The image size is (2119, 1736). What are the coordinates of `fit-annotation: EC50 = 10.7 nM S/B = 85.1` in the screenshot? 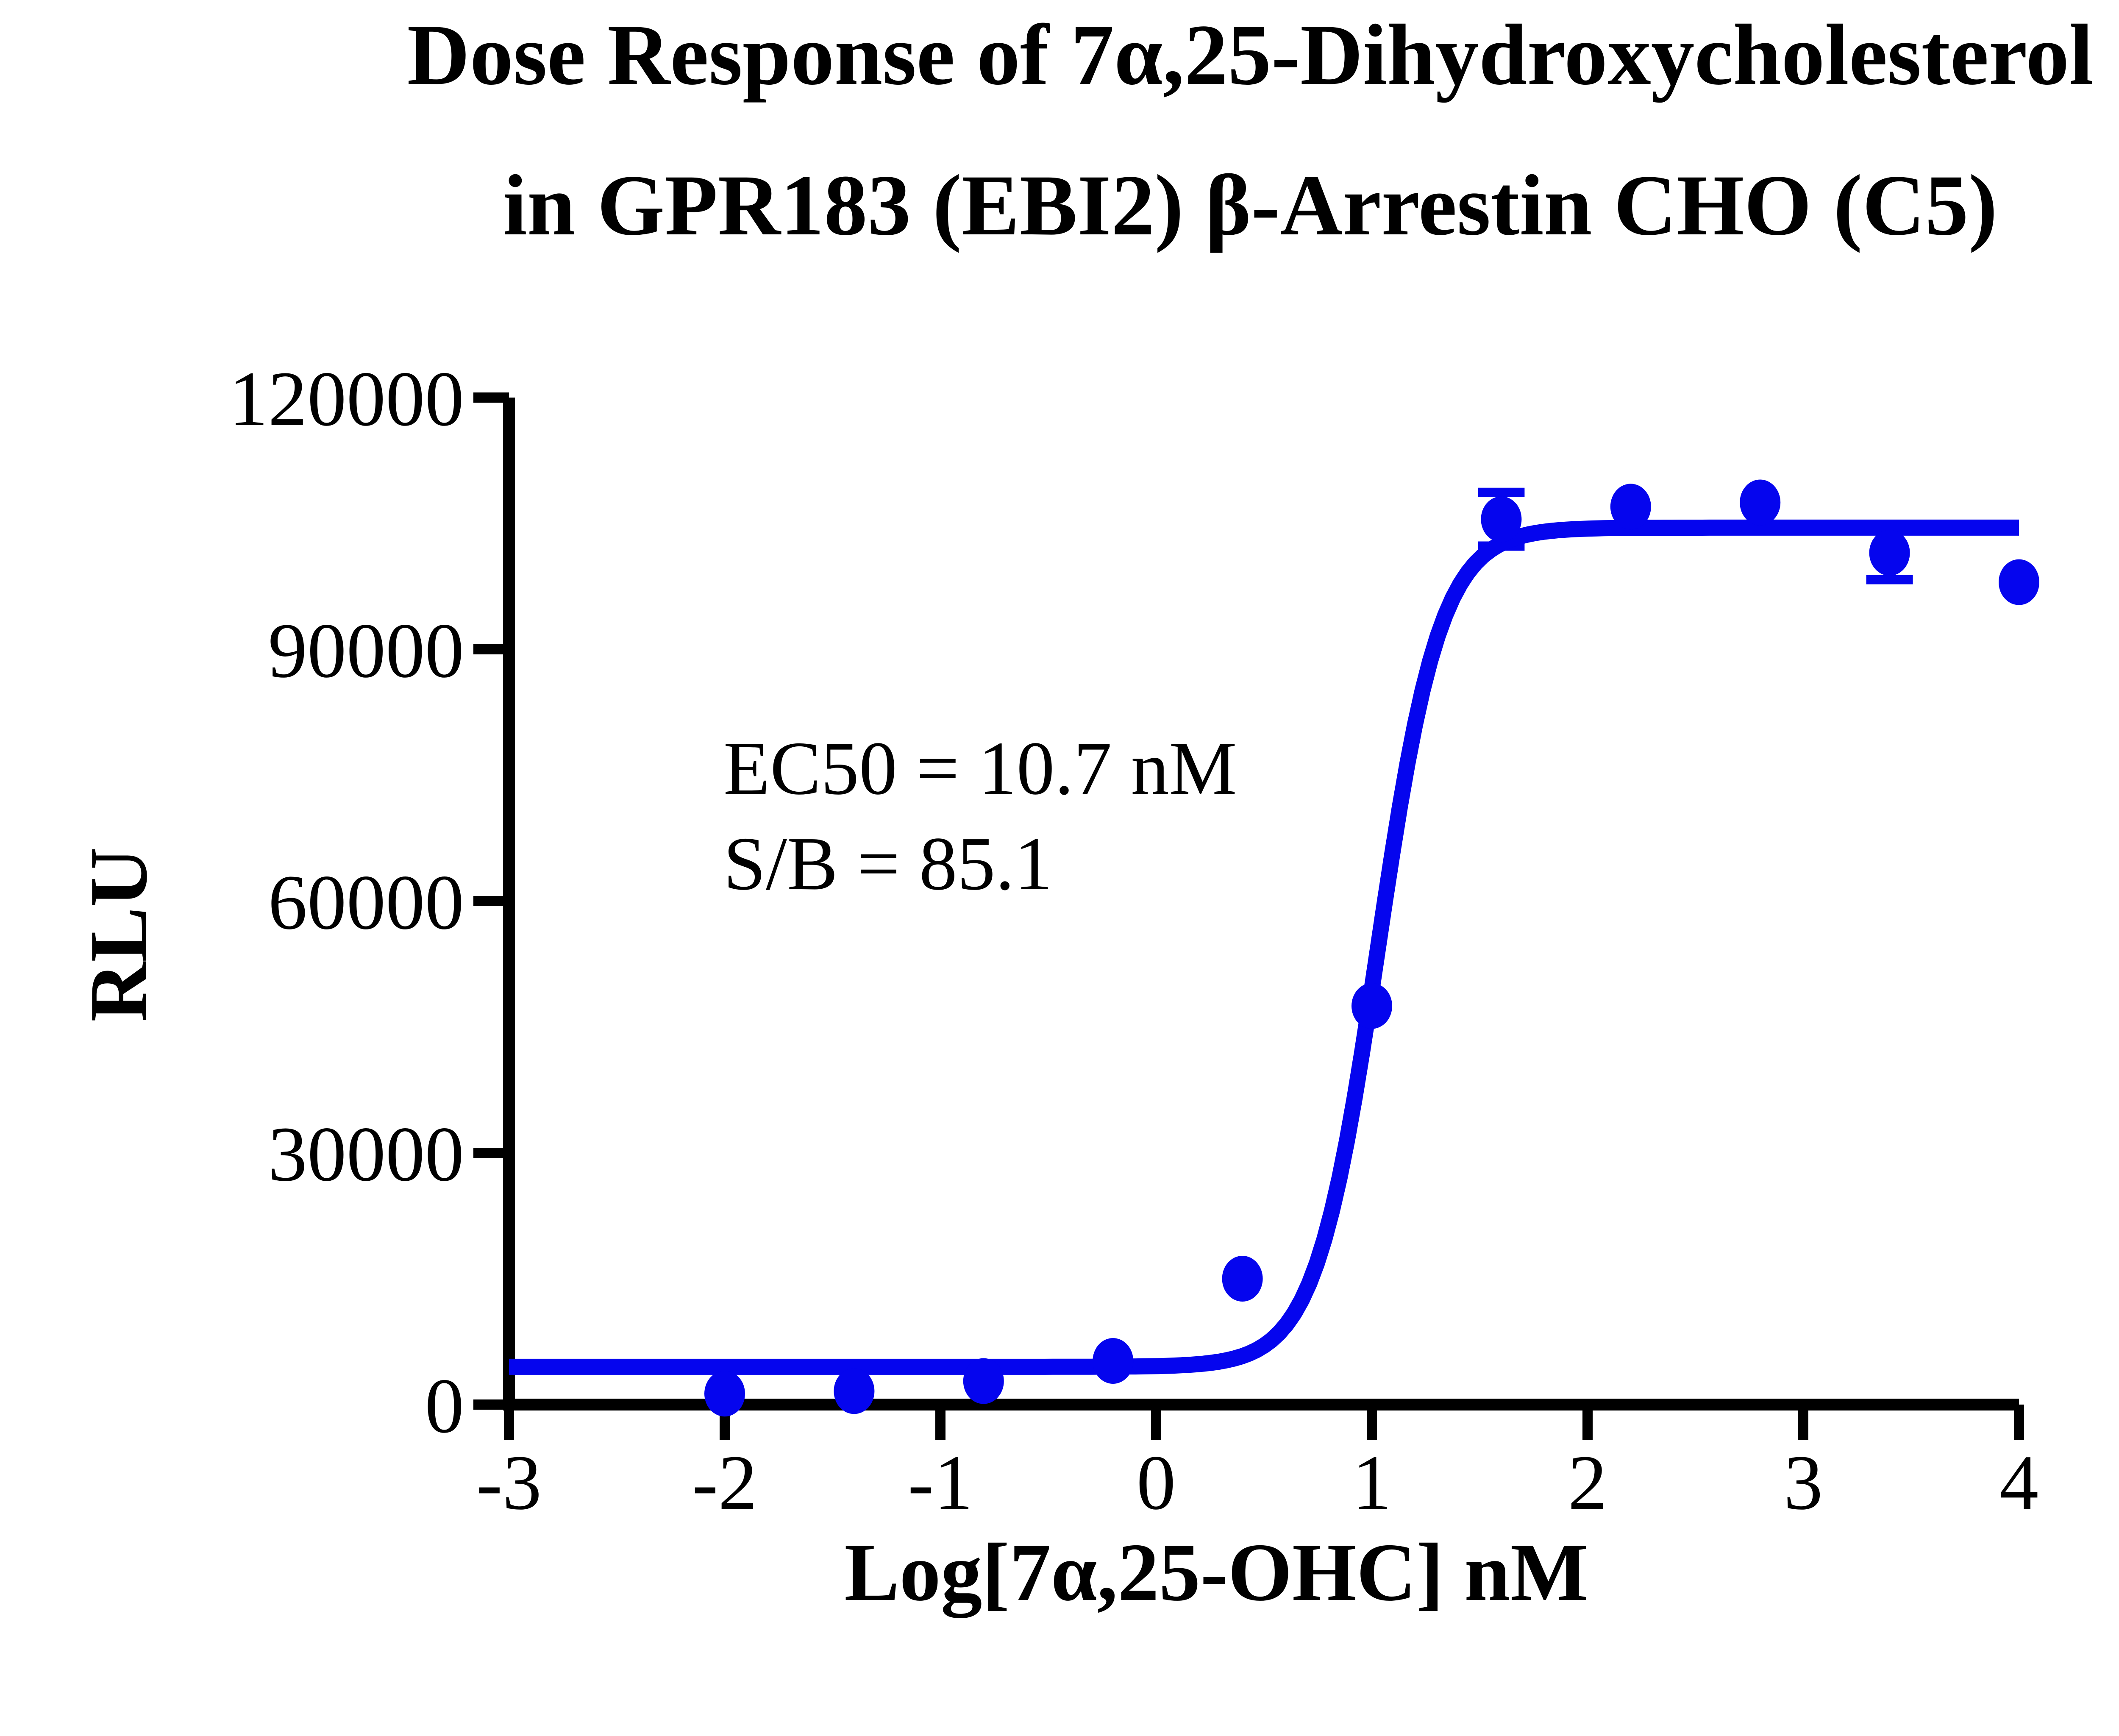 It's located at (980, 816).